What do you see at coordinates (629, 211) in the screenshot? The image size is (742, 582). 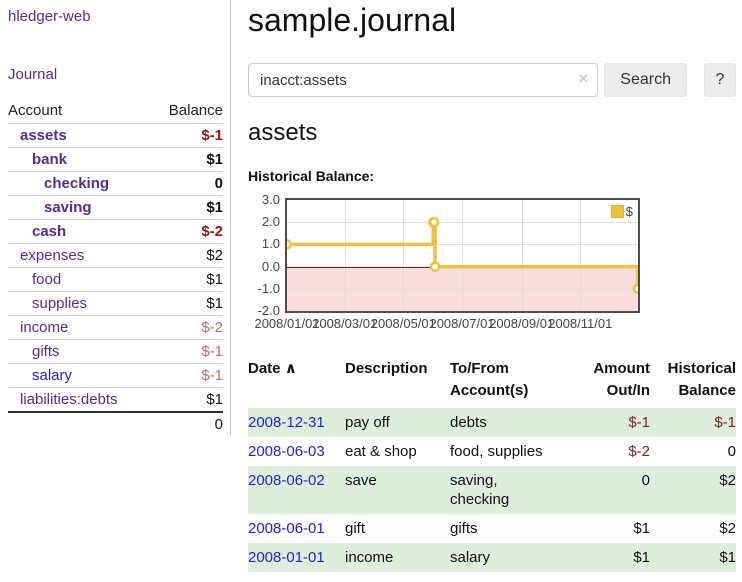 I see `legend-label: $` at bounding box center [629, 211].